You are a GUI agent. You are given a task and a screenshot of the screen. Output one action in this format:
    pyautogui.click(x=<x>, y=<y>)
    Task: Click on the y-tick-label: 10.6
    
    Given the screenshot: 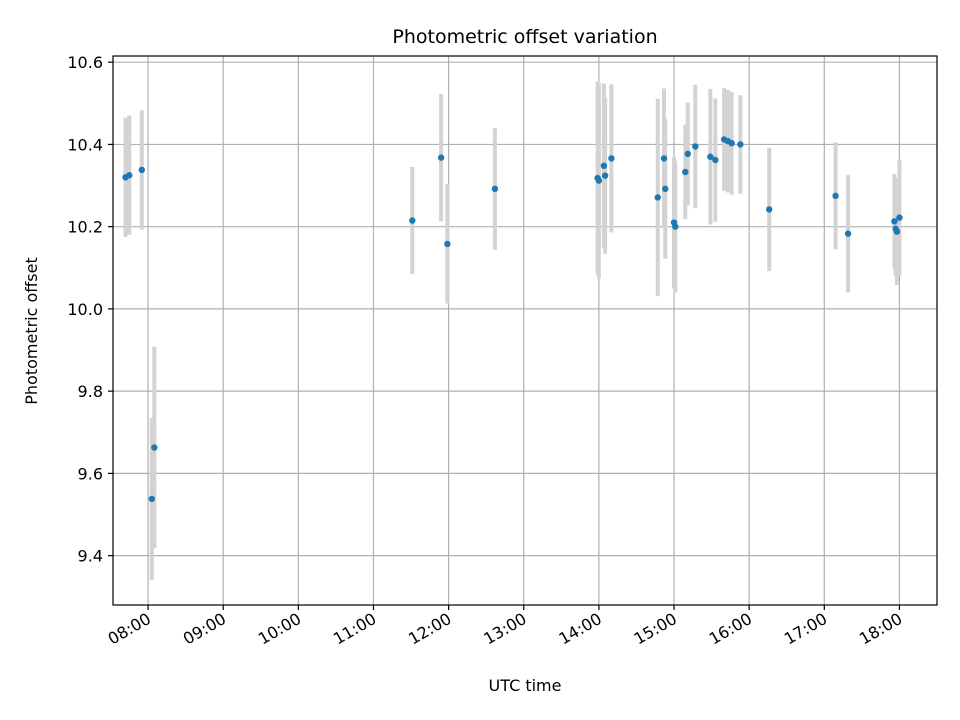 What is the action you would take?
    pyautogui.click(x=85, y=62)
    